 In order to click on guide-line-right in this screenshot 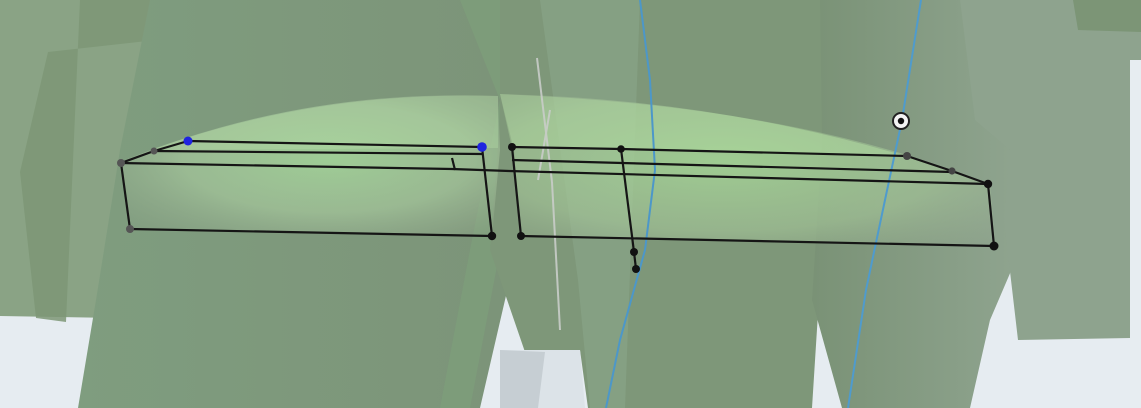, I will do `click(884, 204)`.